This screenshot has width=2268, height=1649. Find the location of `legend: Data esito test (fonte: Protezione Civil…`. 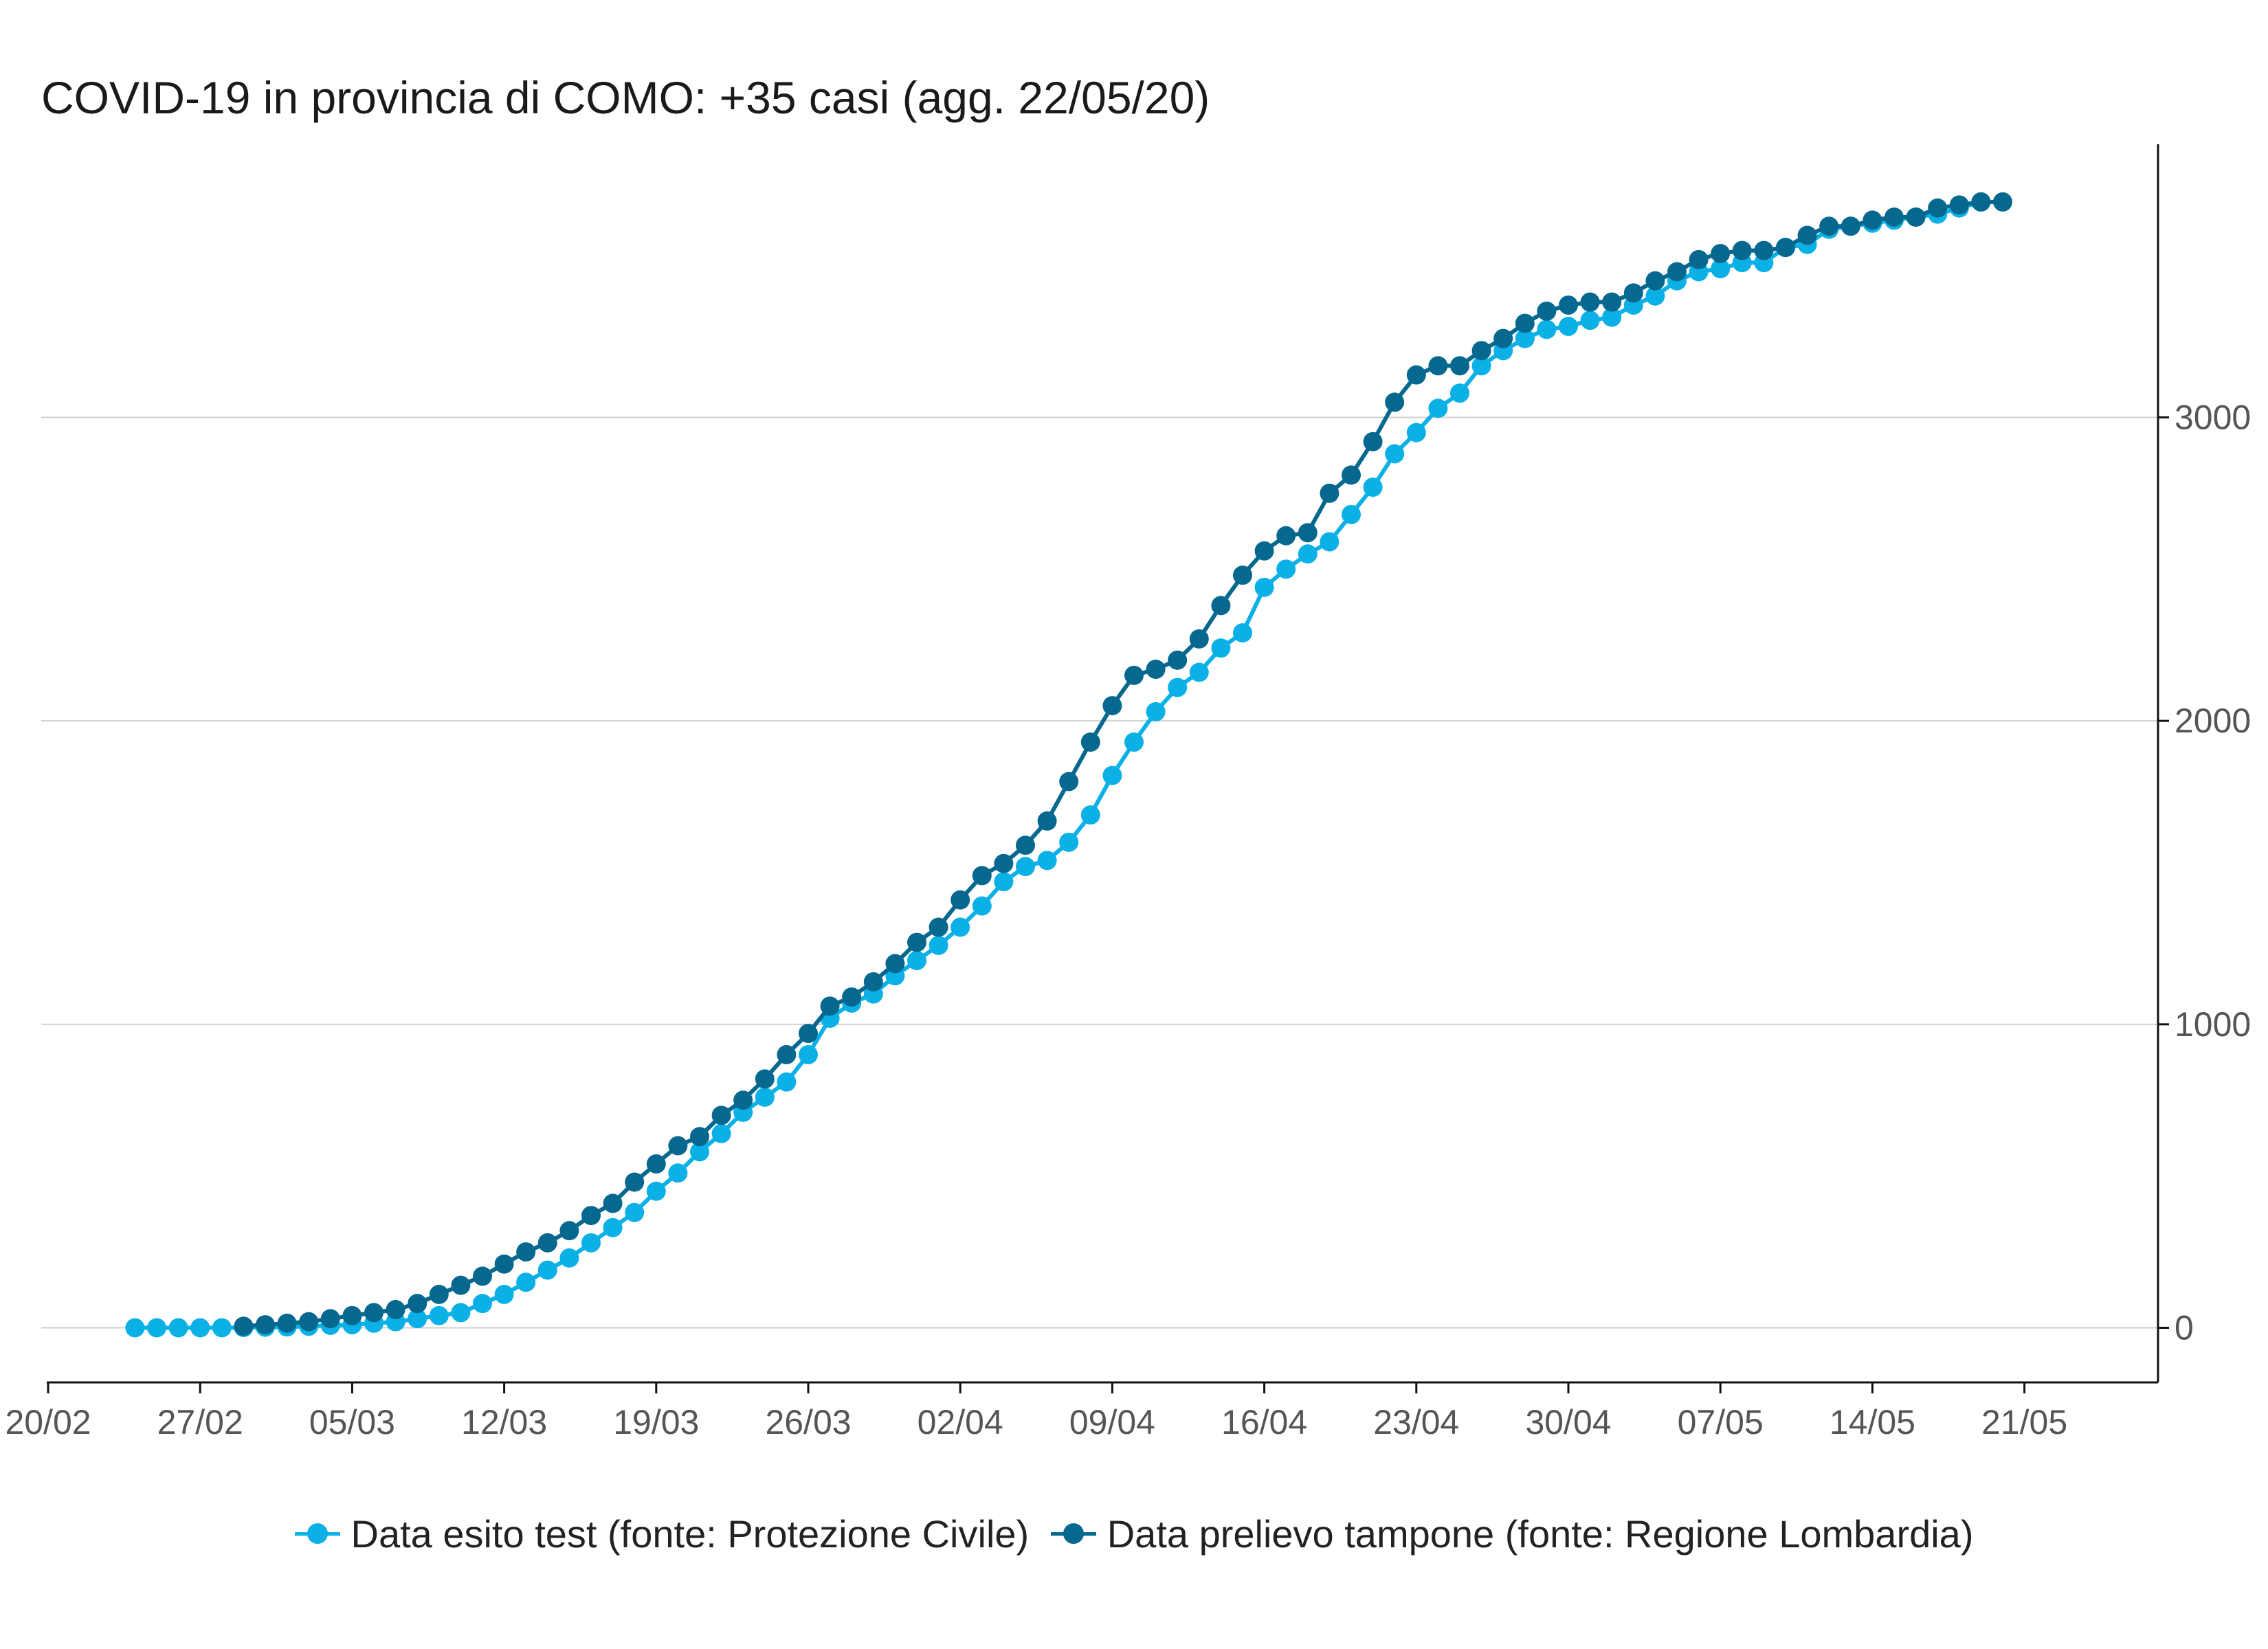

legend: Data esito test (fonte: Protezione Civil… is located at coordinates (1134, 1532).